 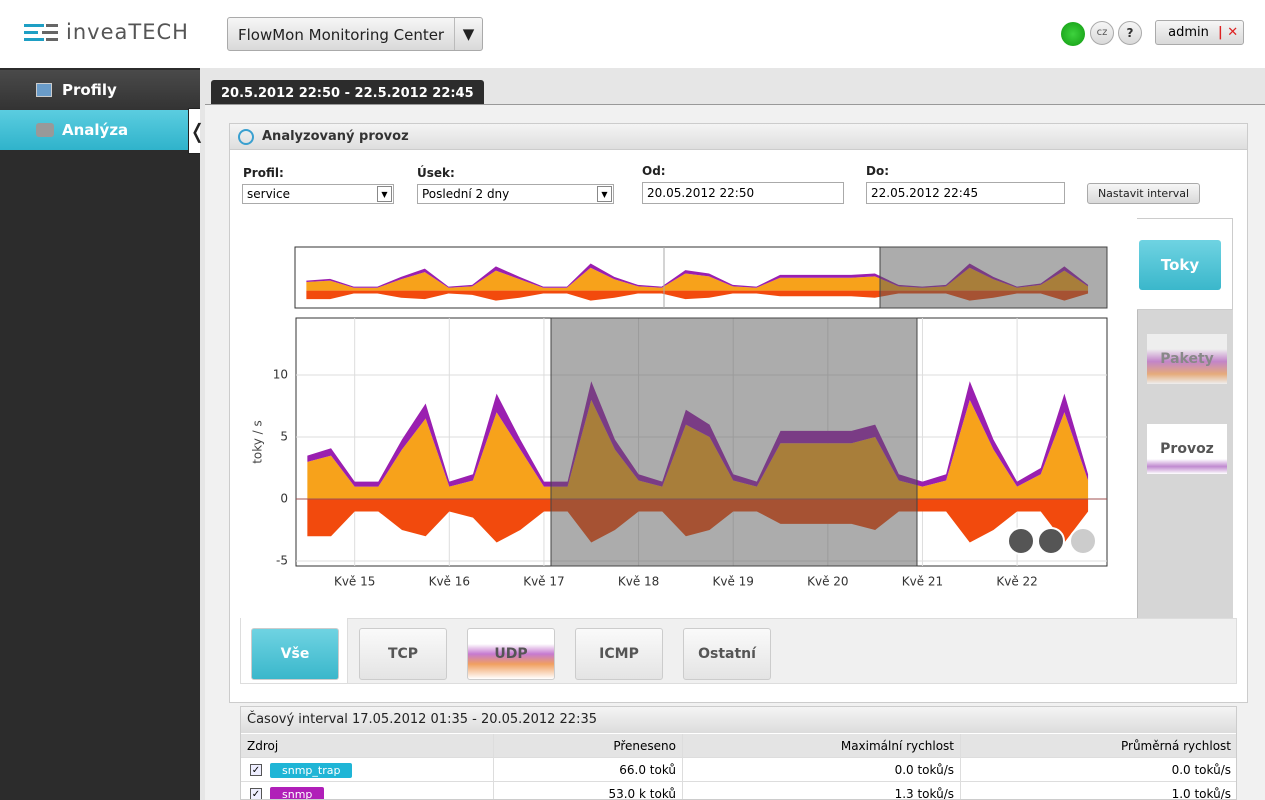 I want to click on logo: inveaTECH, so click(x=127, y=32).